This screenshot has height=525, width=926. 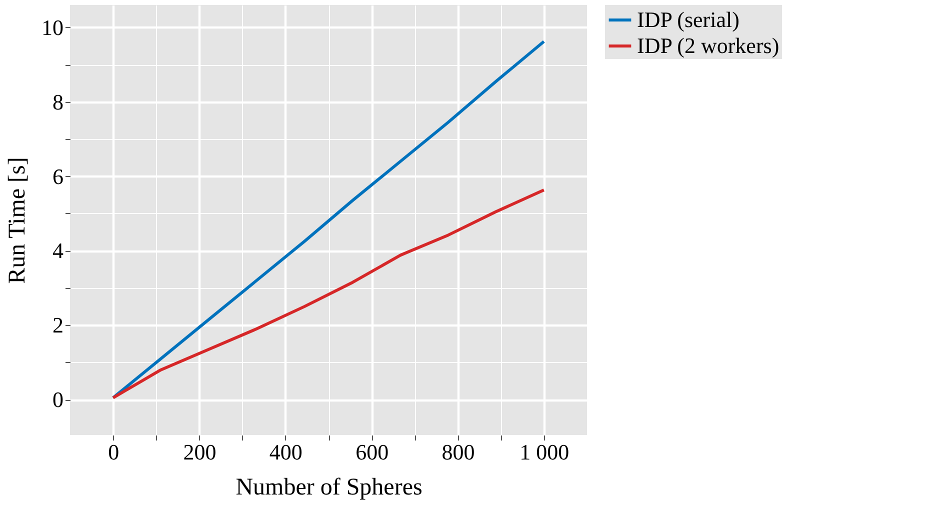 What do you see at coordinates (58, 325) in the screenshot?
I see `y-tick-label: 2` at bounding box center [58, 325].